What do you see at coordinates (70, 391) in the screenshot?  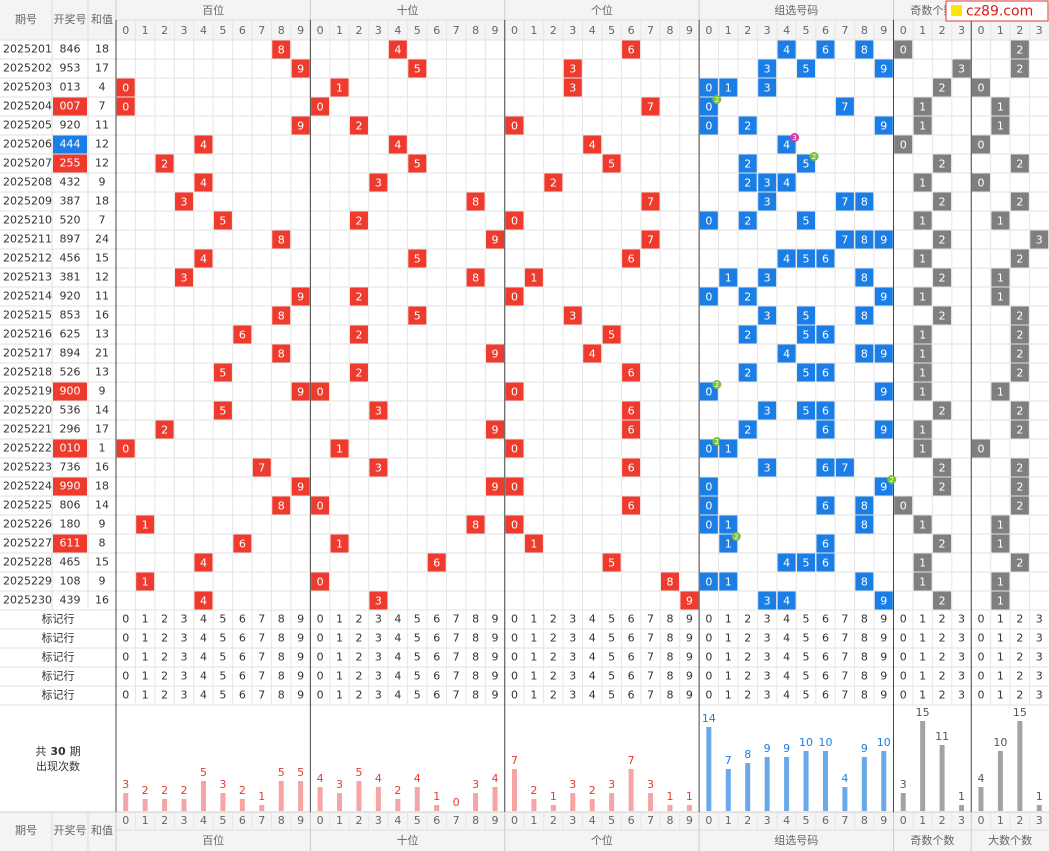 I see `number-highlight` at bounding box center [70, 391].